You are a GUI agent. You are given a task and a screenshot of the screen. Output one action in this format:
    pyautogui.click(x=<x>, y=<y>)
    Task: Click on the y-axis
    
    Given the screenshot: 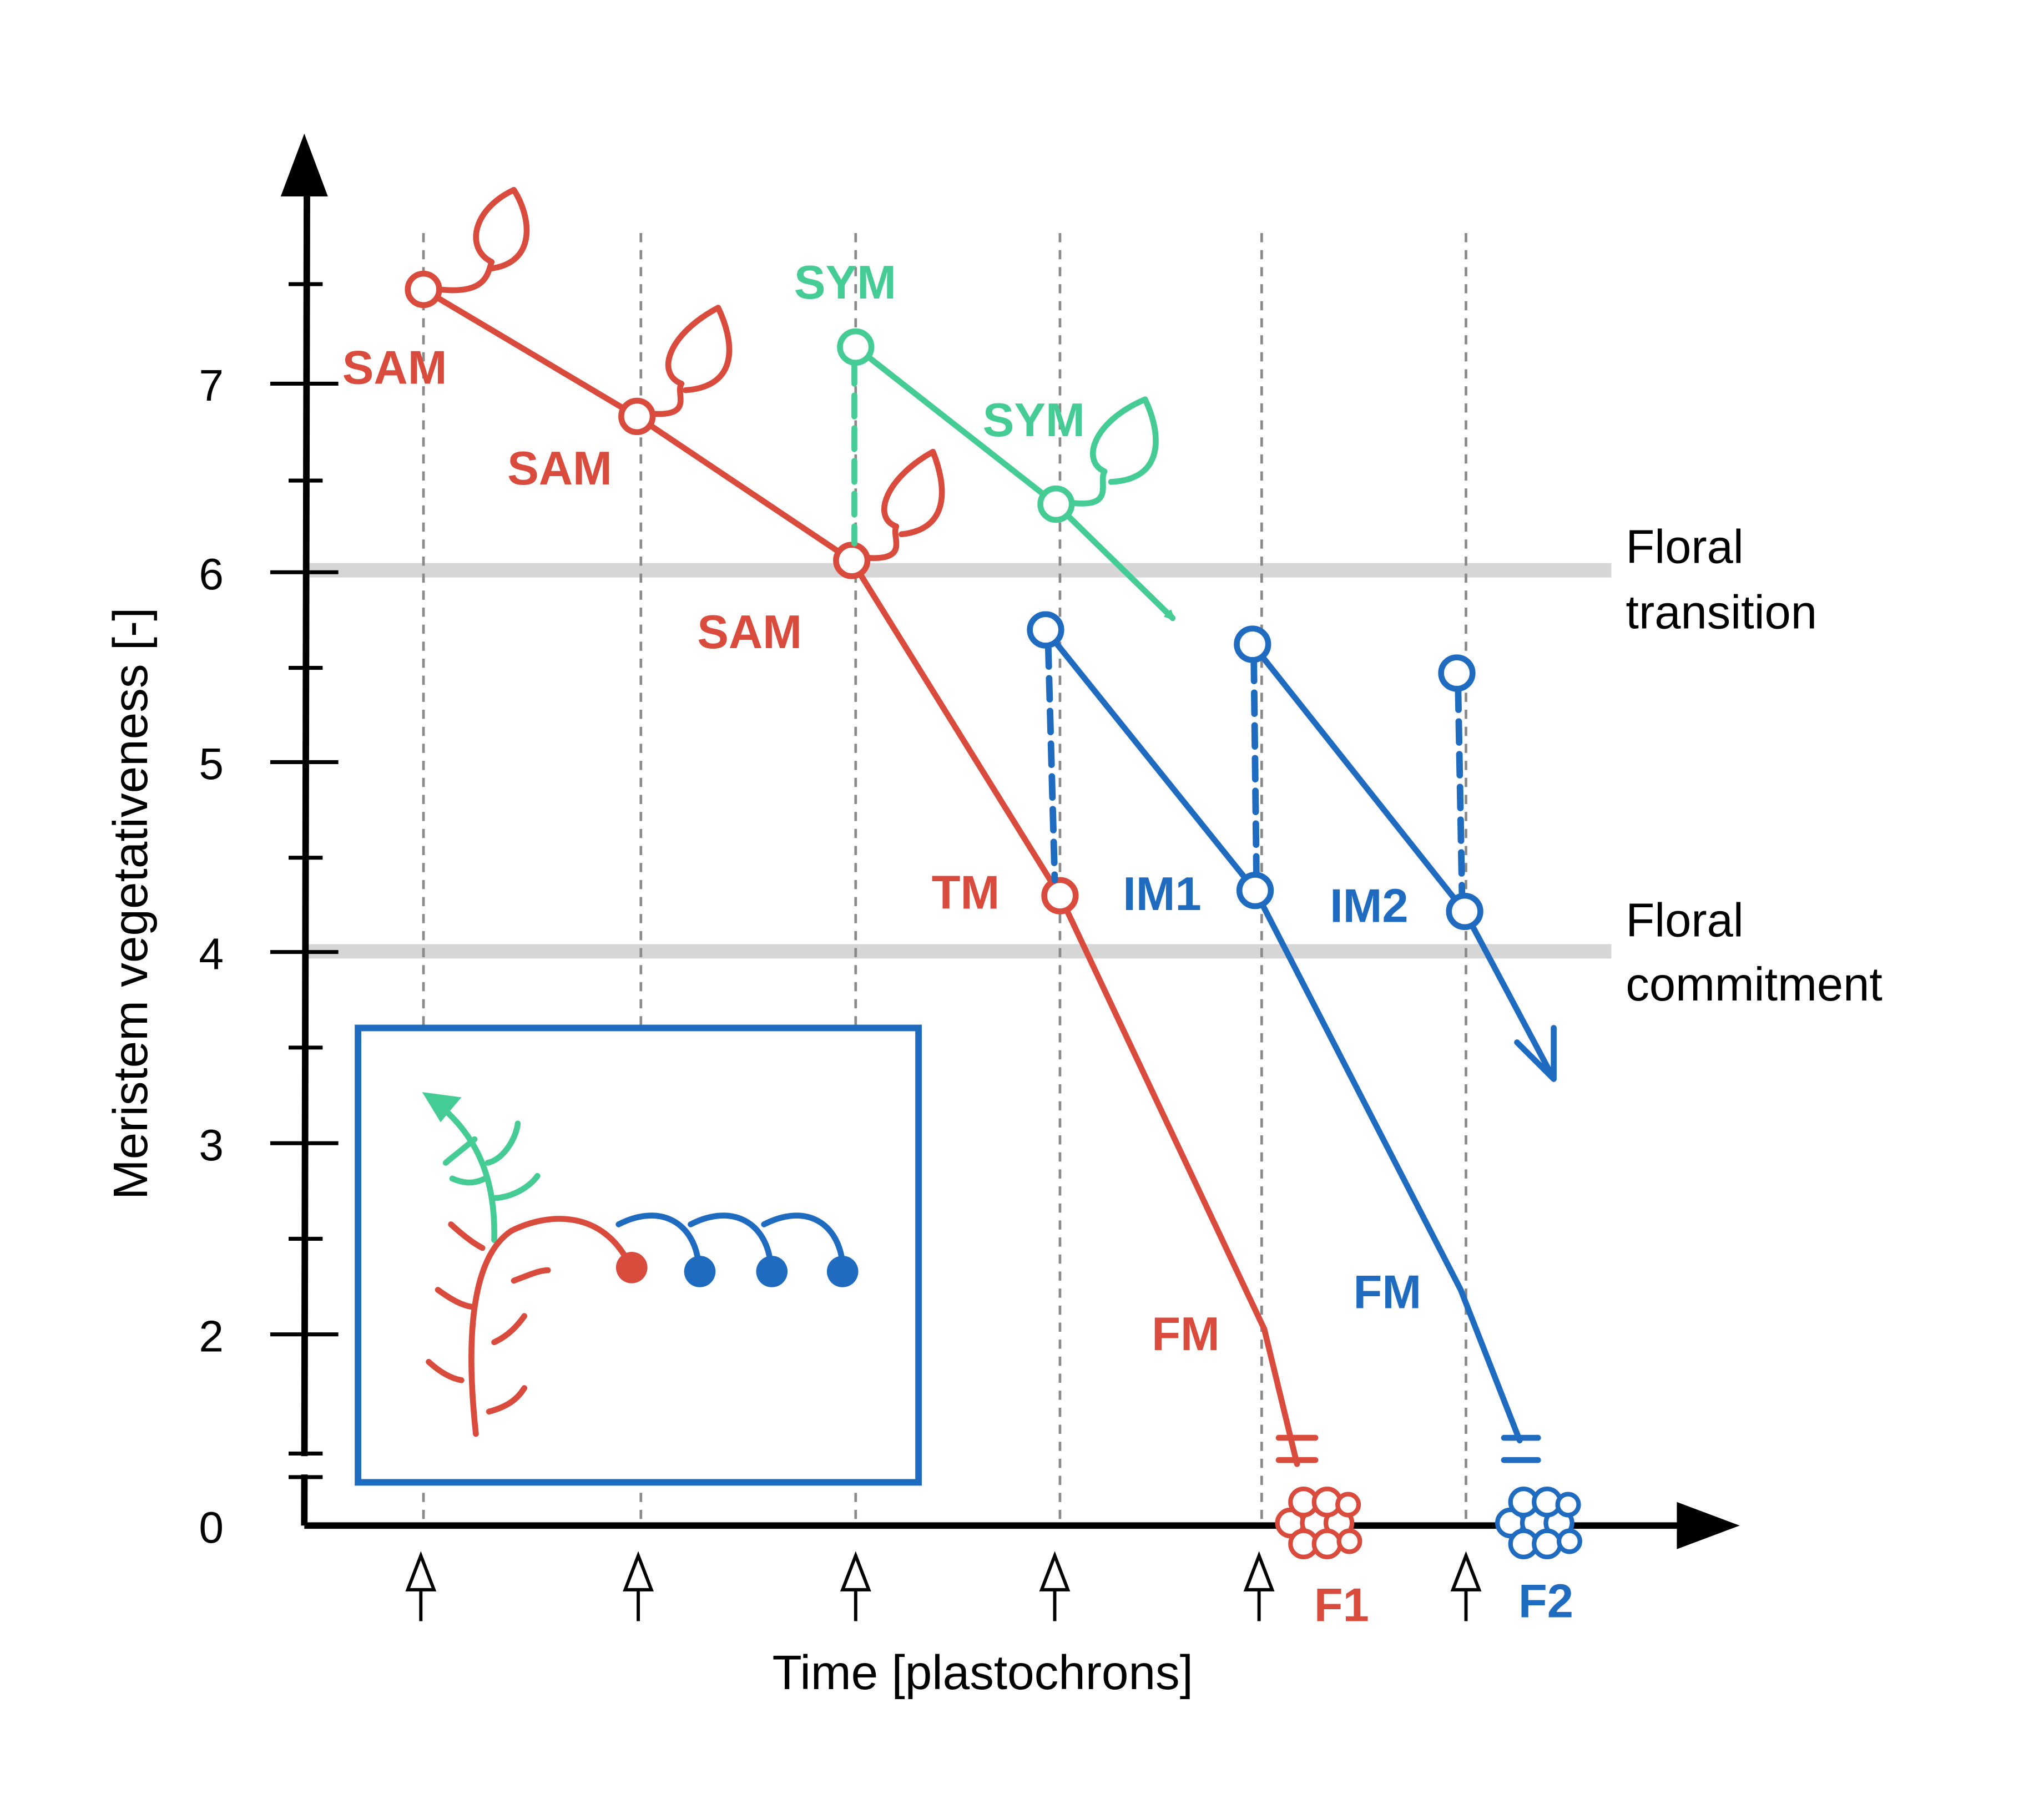 What is the action you would take?
    pyautogui.click(x=304, y=829)
    